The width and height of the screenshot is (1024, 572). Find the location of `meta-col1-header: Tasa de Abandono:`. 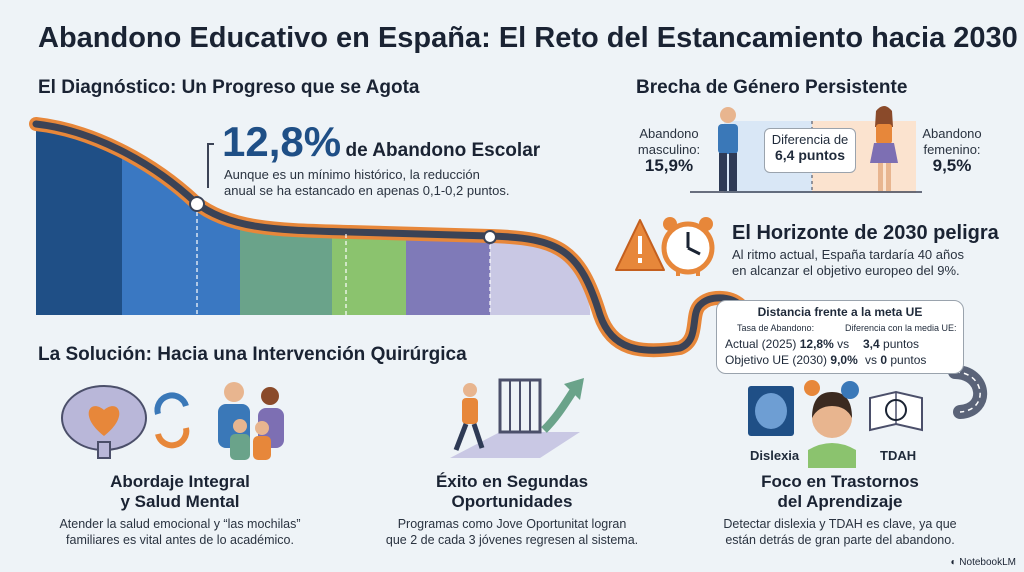

meta-col1-header: Tasa de Abandono: is located at coordinates (776, 328).